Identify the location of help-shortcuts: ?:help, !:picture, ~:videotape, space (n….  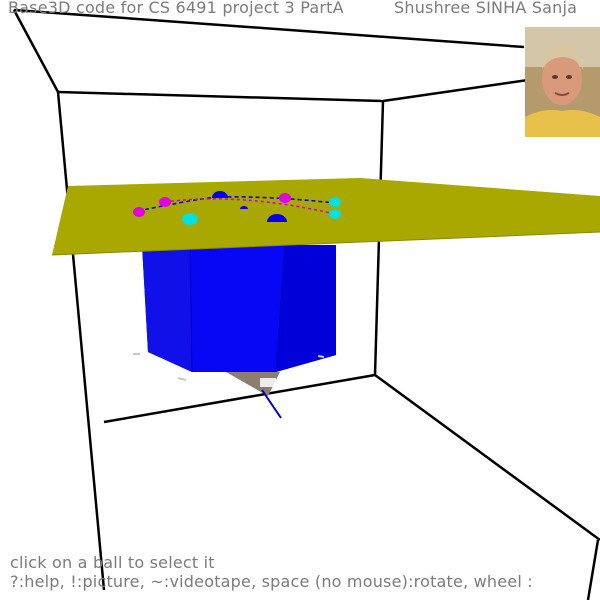
(271, 581).